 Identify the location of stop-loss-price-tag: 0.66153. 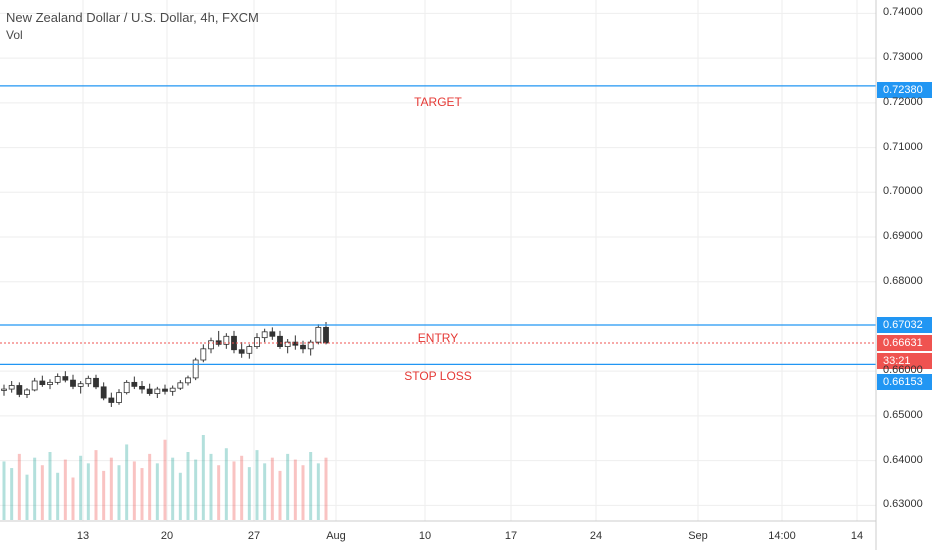
(904, 382).